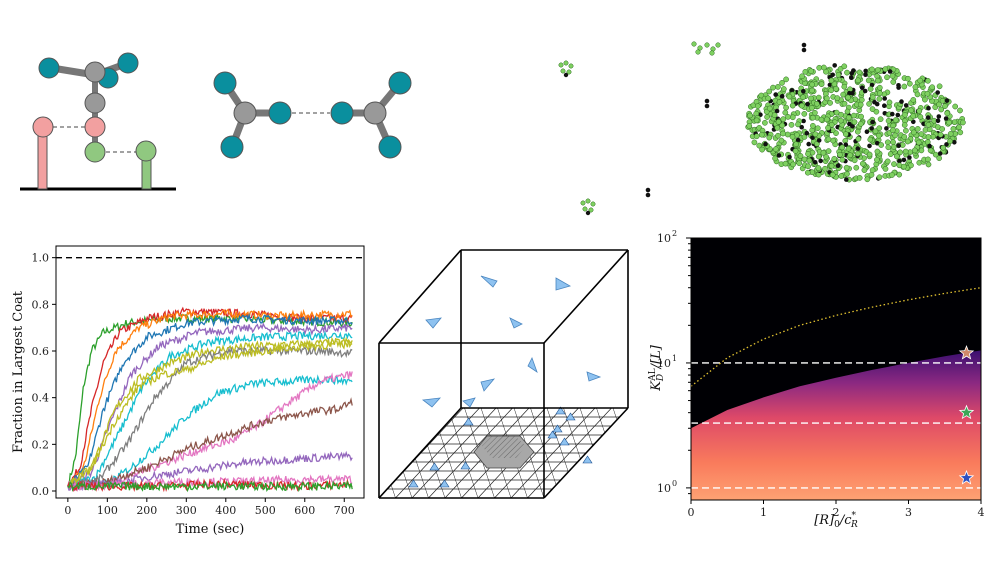 This screenshot has width=1000, height=563. Describe the element at coordinates (43, 127) in the screenshot. I see `pink-anchor-bead` at that location.